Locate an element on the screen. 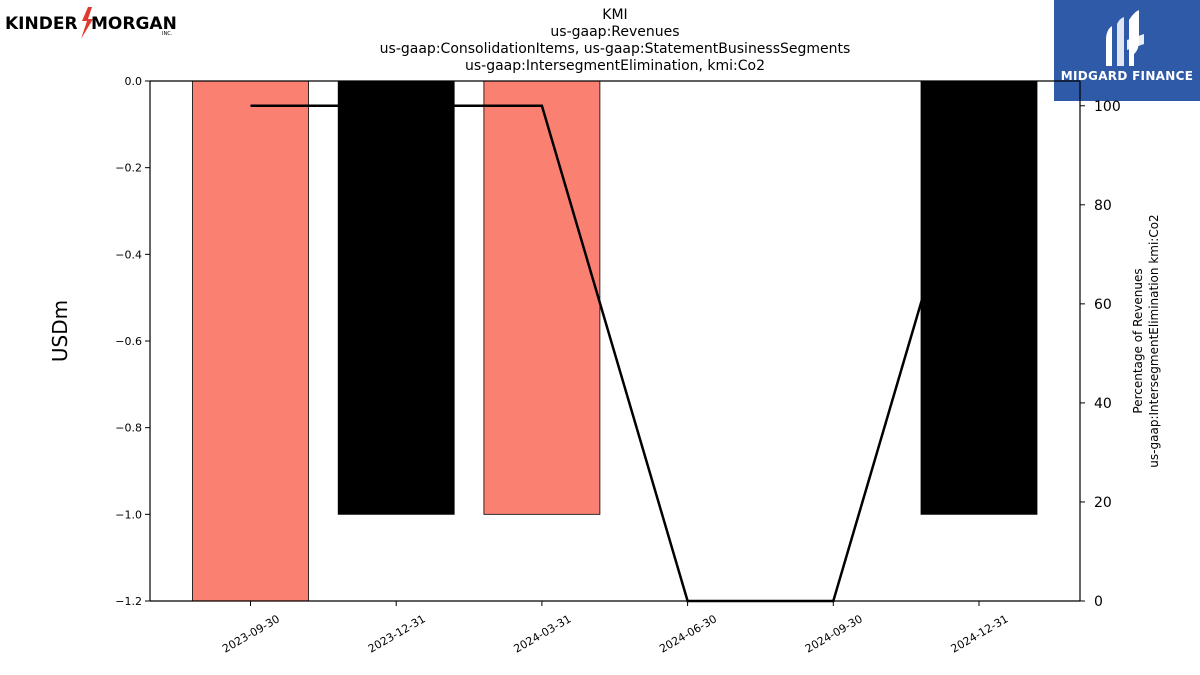  midgard-finance-logo: MIDGARD FINANCE is located at coordinates (1127, 50).